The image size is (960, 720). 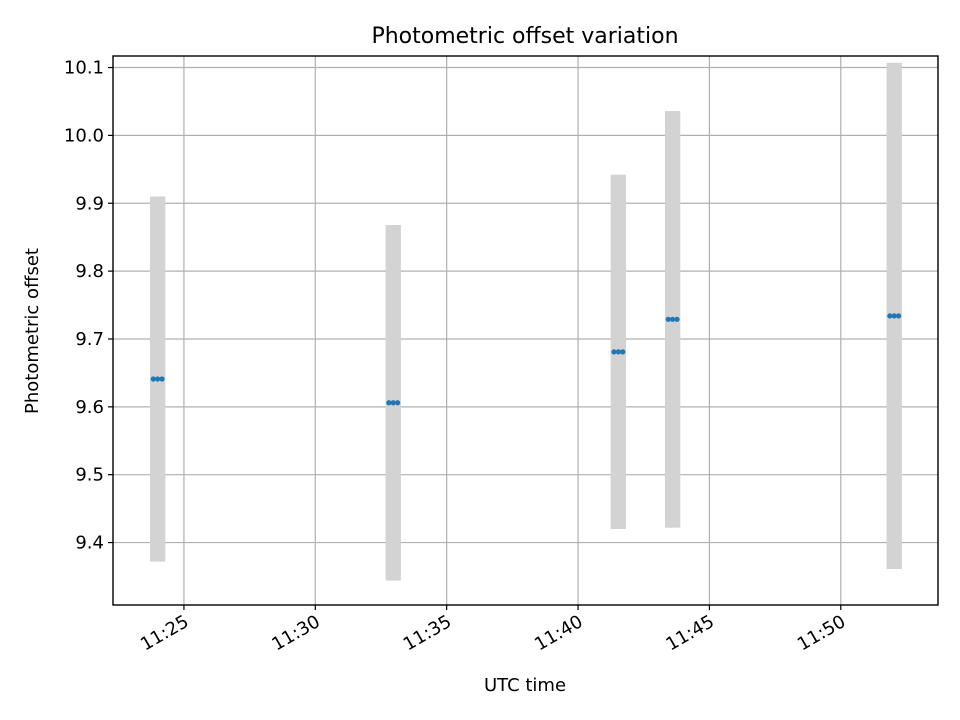 What do you see at coordinates (88, 306) in the screenshot?
I see `y-axis-ticks: 9.4 9.5 9.6 9.7 9.8 9.9 10.0 10.1` at bounding box center [88, 306].